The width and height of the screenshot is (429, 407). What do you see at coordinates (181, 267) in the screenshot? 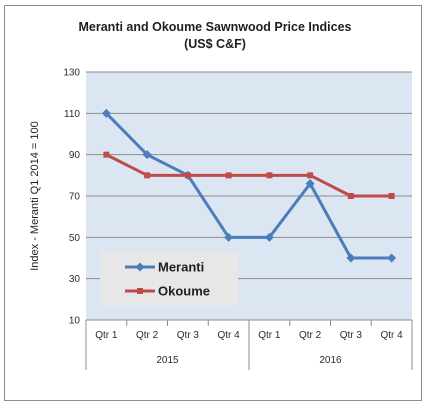
I see `legend-label-meranti: Meranti` at bounding box center [181, 267].